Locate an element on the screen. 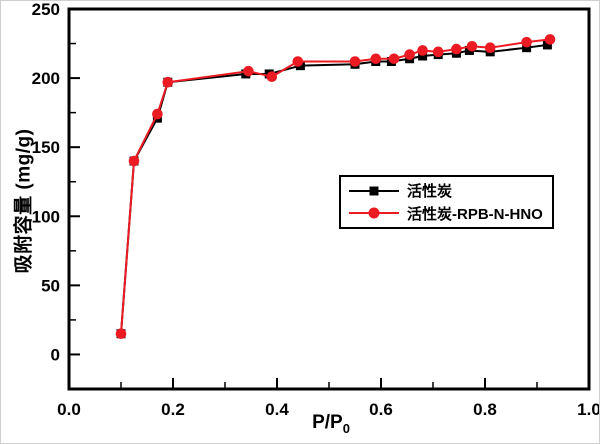 This screenshot has width=600, height=444. x-tick-label: 0.4 is located at coordinates (277, 409).